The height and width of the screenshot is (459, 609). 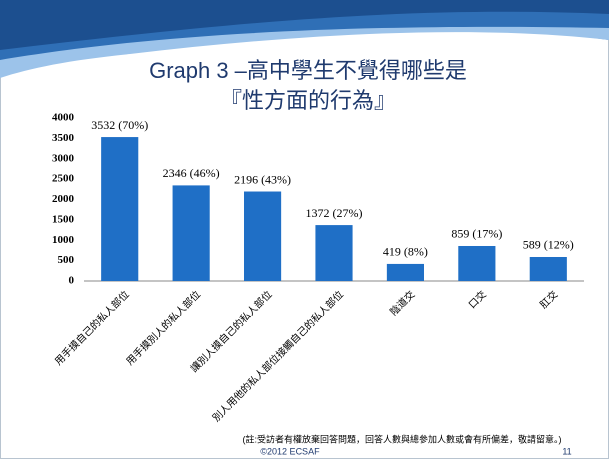 I want to click on value-label: 2196 (43%), so click(x=262, y=179).